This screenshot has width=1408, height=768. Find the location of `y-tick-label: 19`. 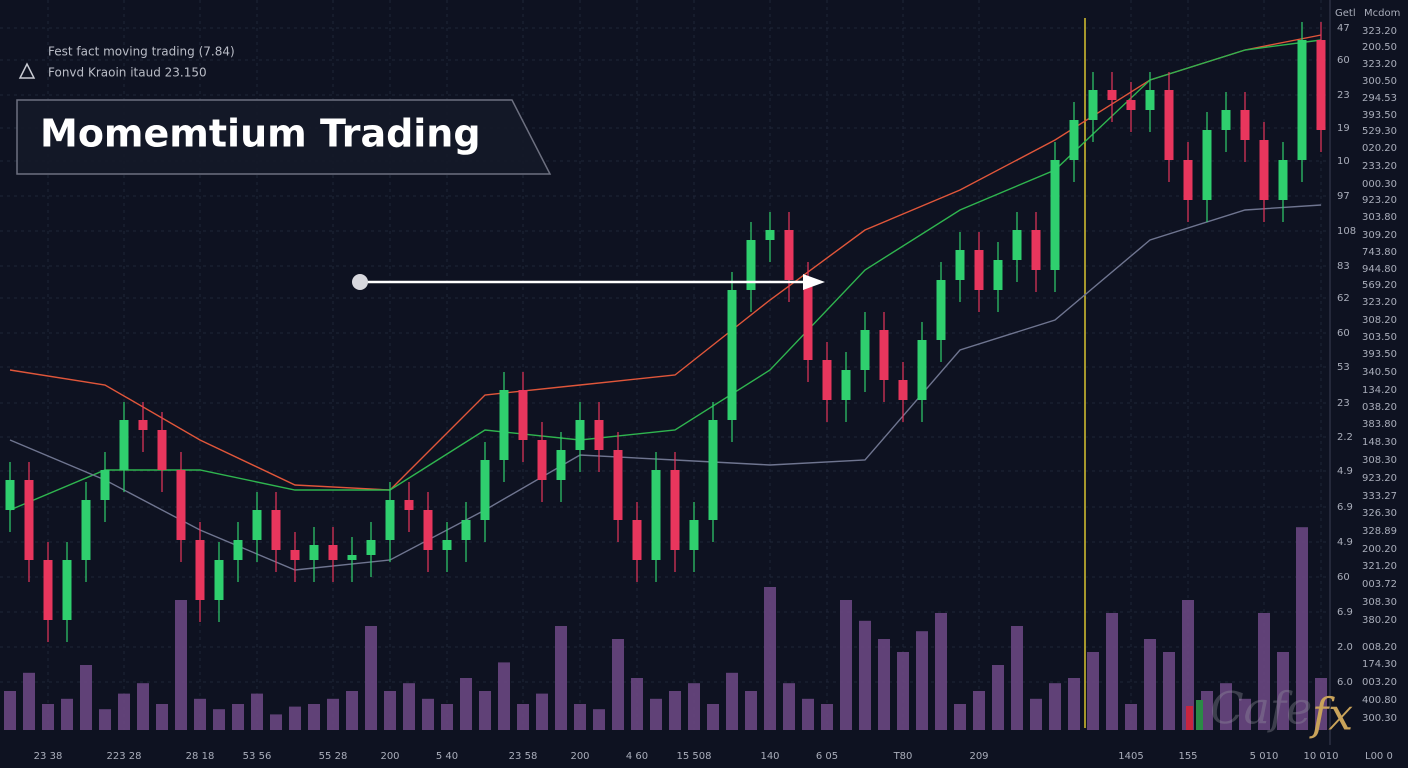

y-tick-label: 19 is located at coordinates (1343, 128).